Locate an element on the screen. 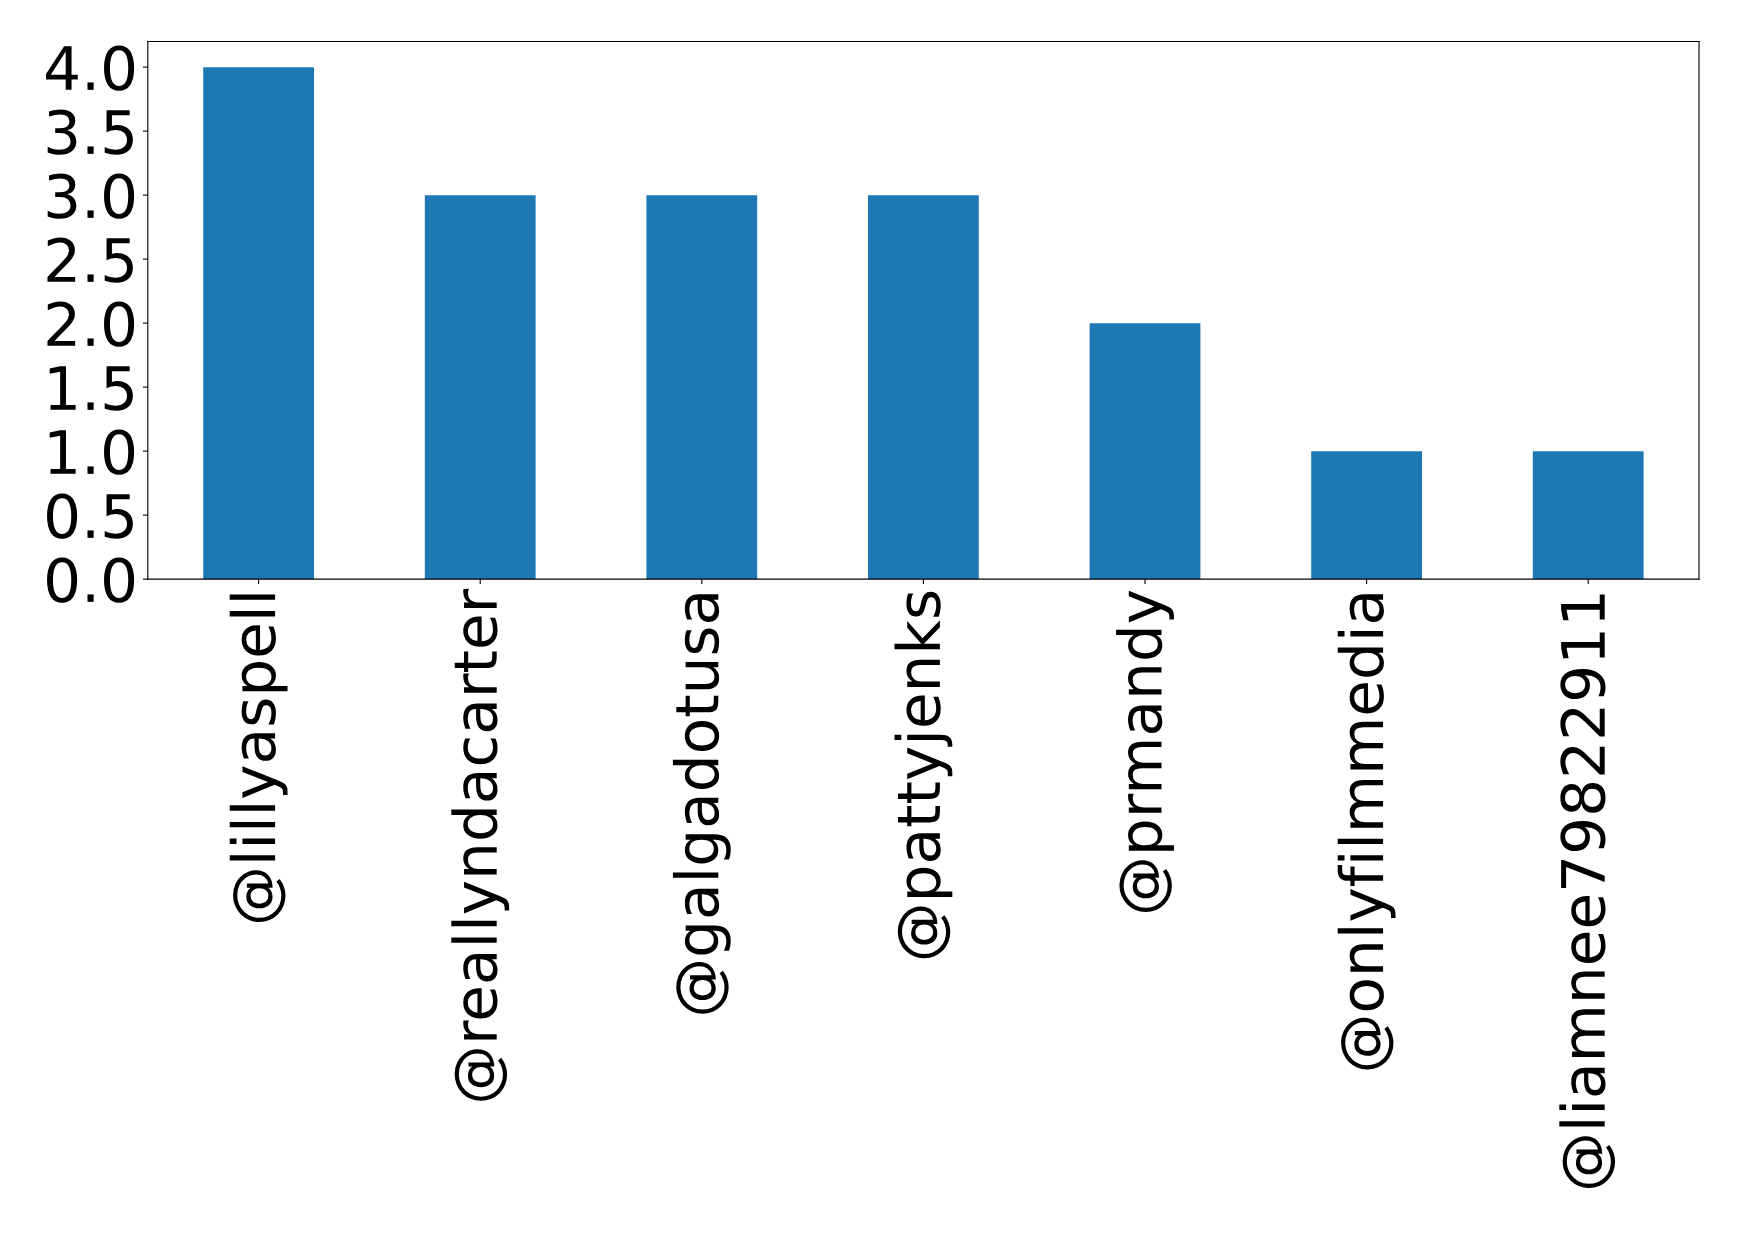  x-tick-label: @reallyndacarter is located at coordinates (480, 844).